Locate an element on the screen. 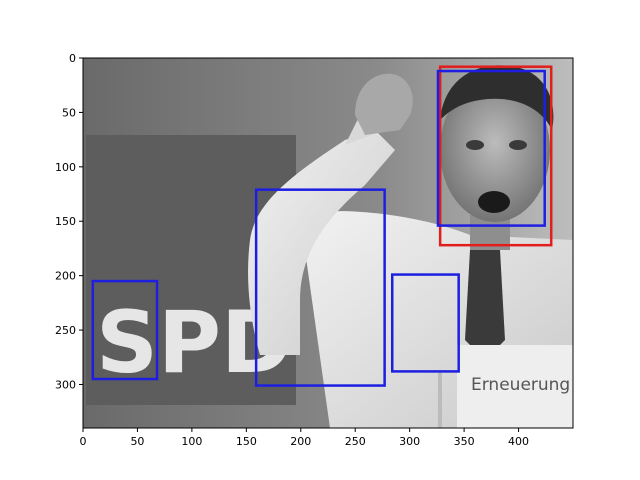 Image resolution: width=640 pixels, height=480 pixels. fist is located at coordinates (384, 104).